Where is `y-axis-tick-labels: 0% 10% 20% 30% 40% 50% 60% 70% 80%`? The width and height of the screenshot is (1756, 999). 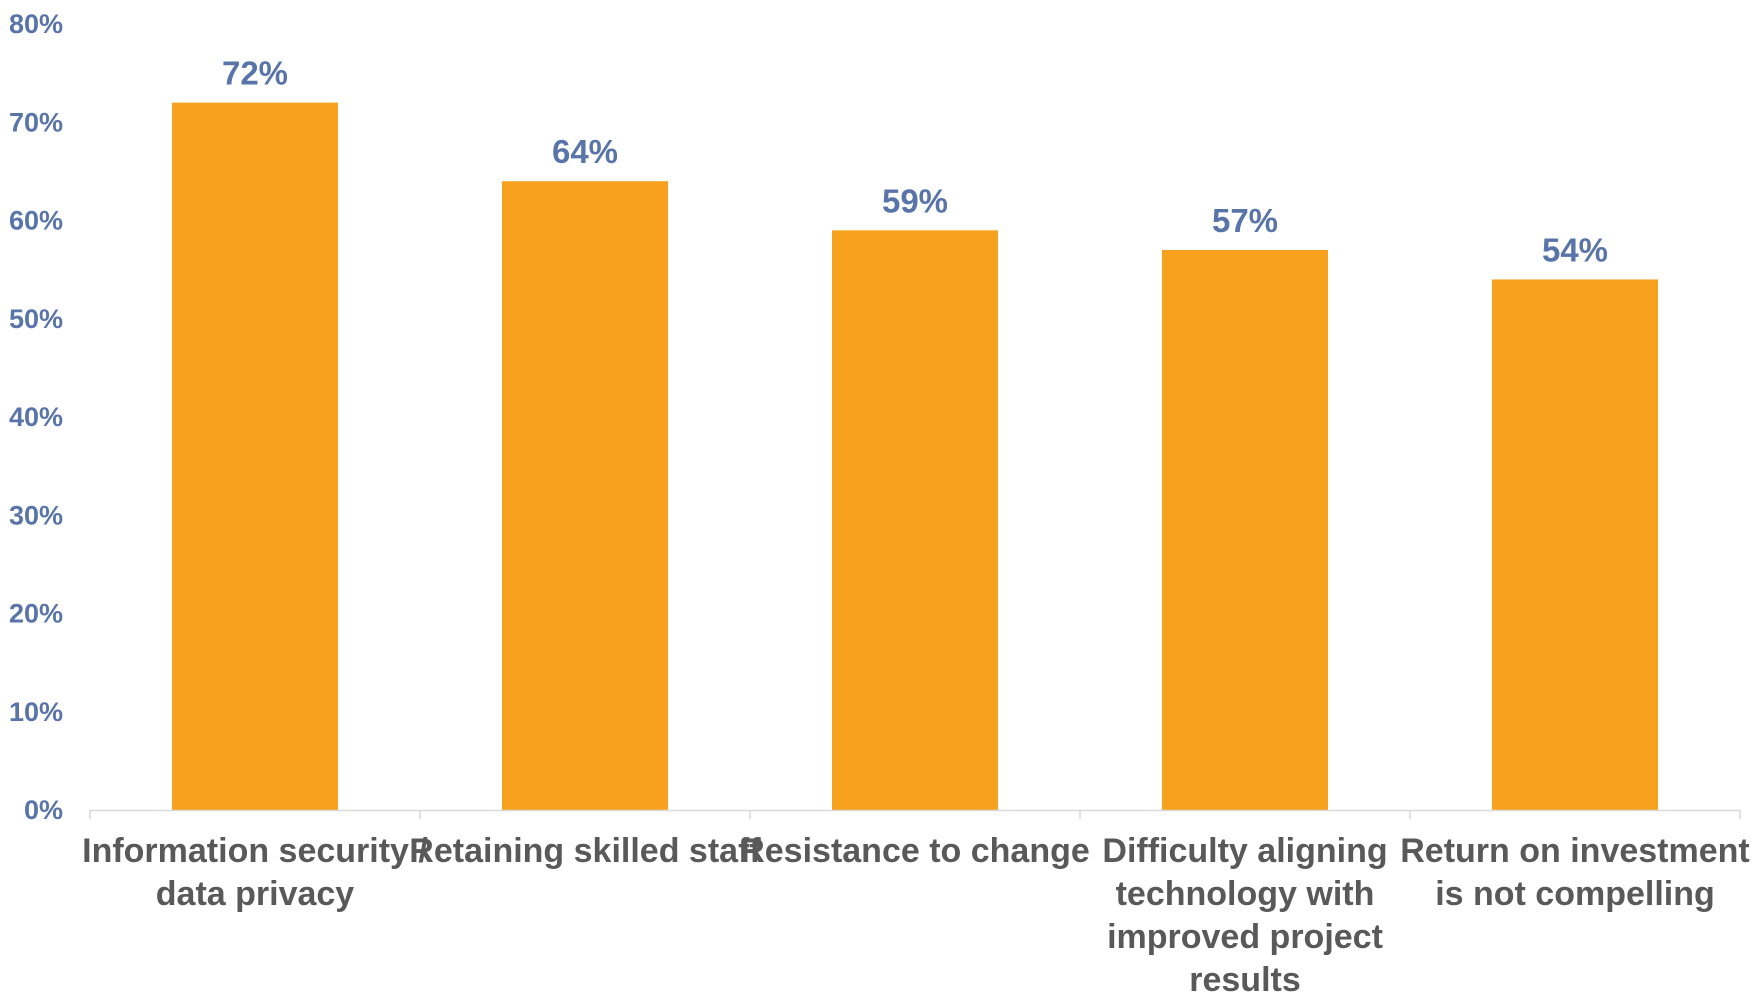
y-axis-tick-labels: 0% 10% 20% 30% 40% 50% 60% 70% 80% is located at coordinates (36, 417).